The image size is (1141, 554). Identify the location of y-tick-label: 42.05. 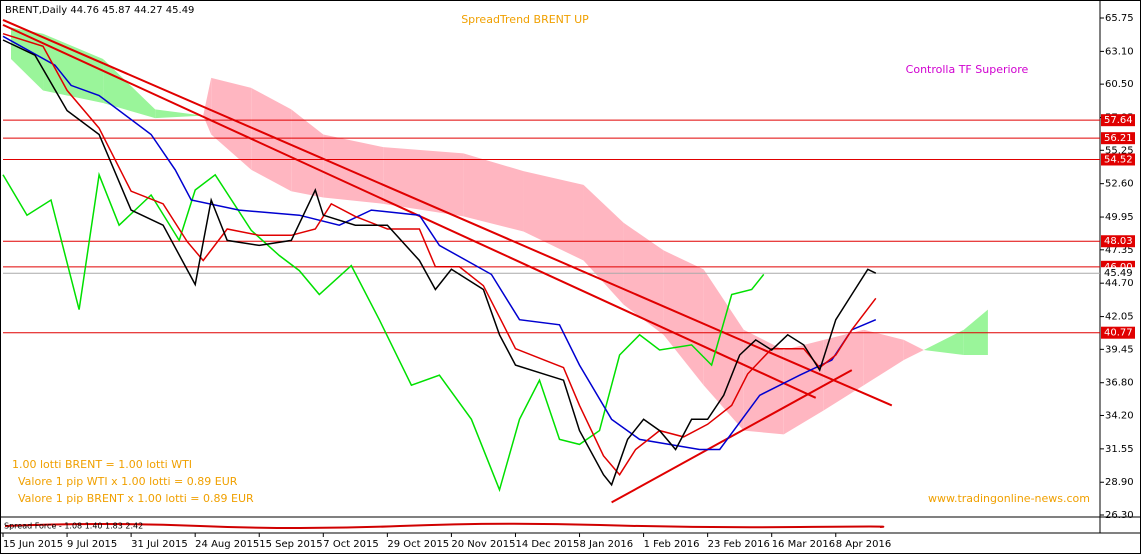
(1119, 317).